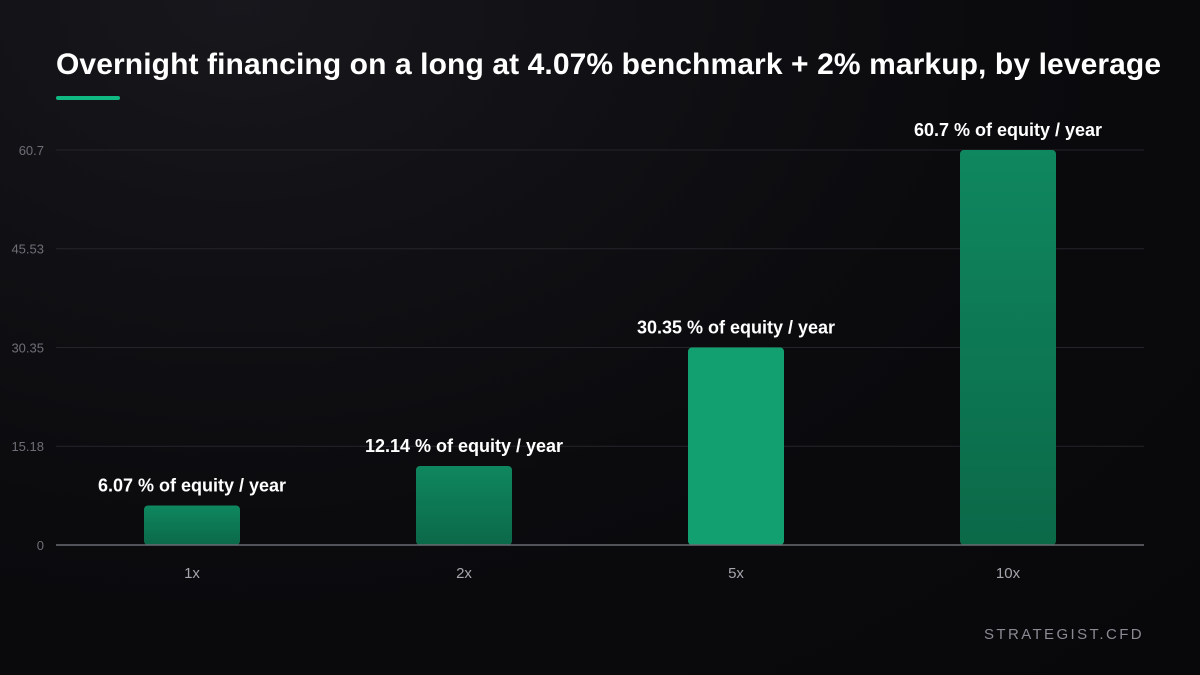 The image size is (1200, 675). Describe the element at coordinates (464, 446) in the screenshot. I see `bar-value-label: 12.14 % of equity / year` at that location.